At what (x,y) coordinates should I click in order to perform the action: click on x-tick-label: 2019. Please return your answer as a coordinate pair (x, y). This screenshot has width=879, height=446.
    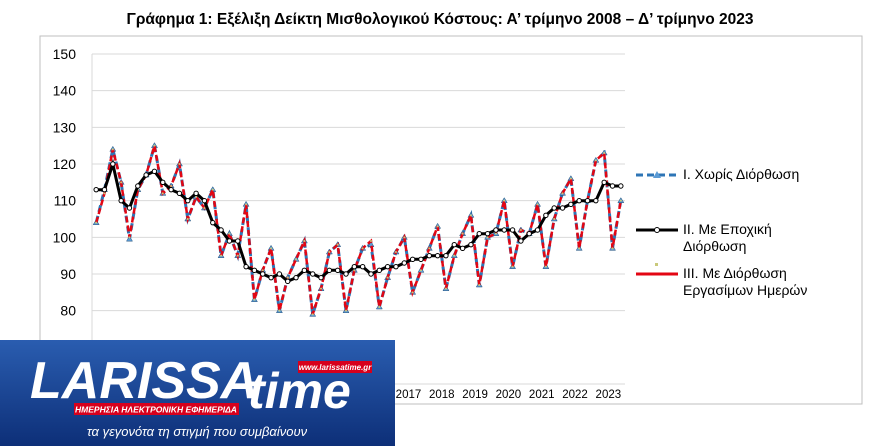
    Looking at the image, I should click on (475, 395).